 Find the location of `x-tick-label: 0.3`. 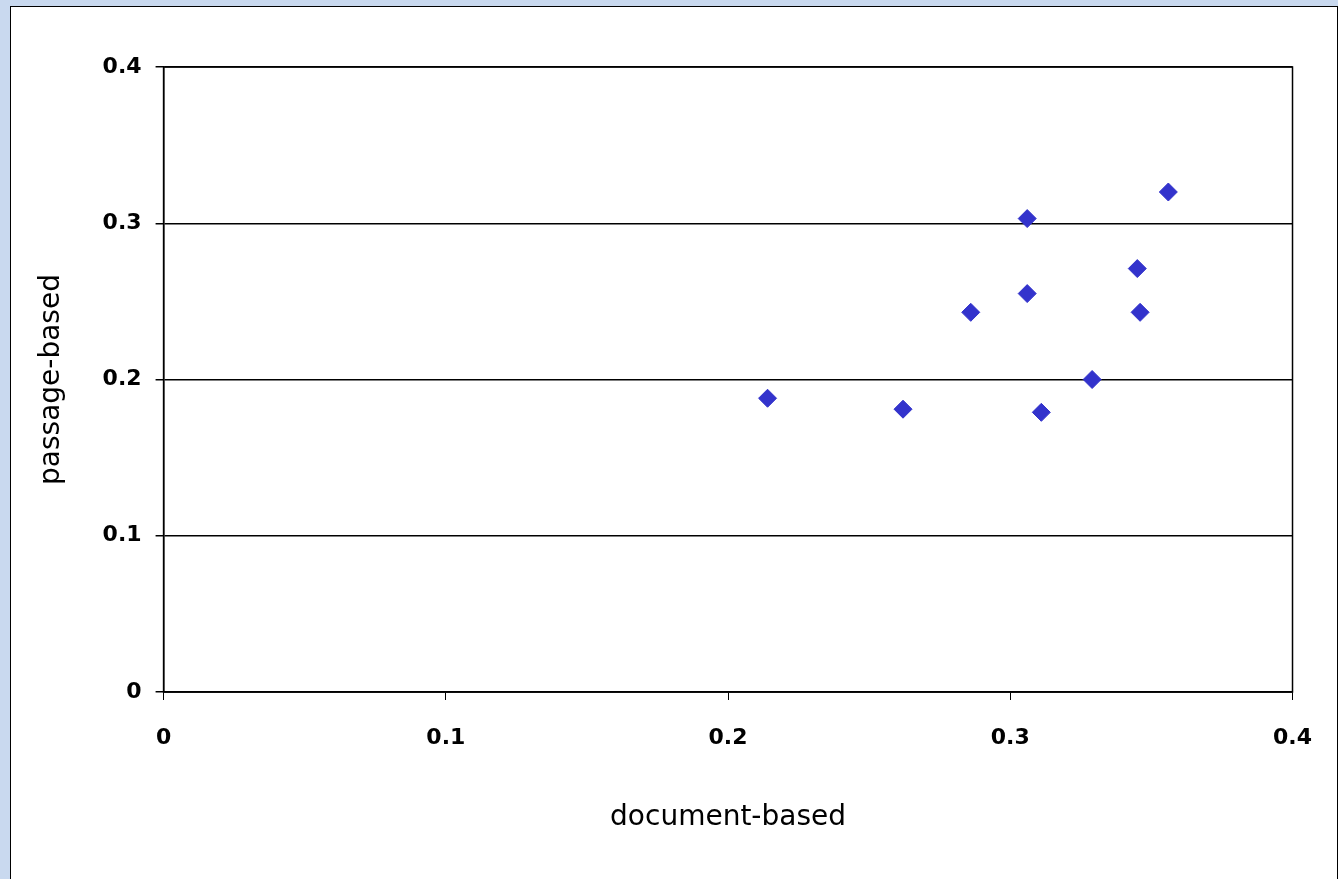

x-tick-label: 0.3 is located at coordinates (1010, 736).